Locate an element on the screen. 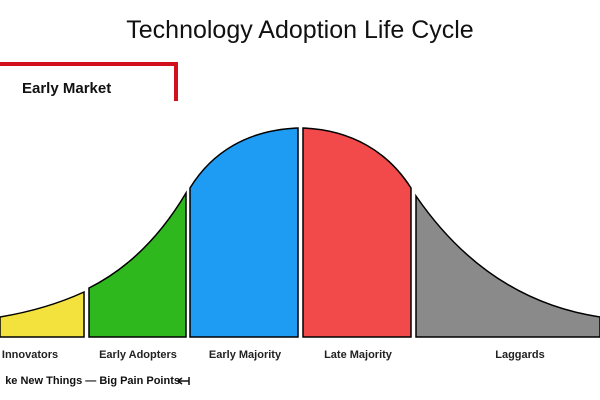 This screenshot has height=400, width=600. label-innovators: Innovators is located at coordinates (30, 355).